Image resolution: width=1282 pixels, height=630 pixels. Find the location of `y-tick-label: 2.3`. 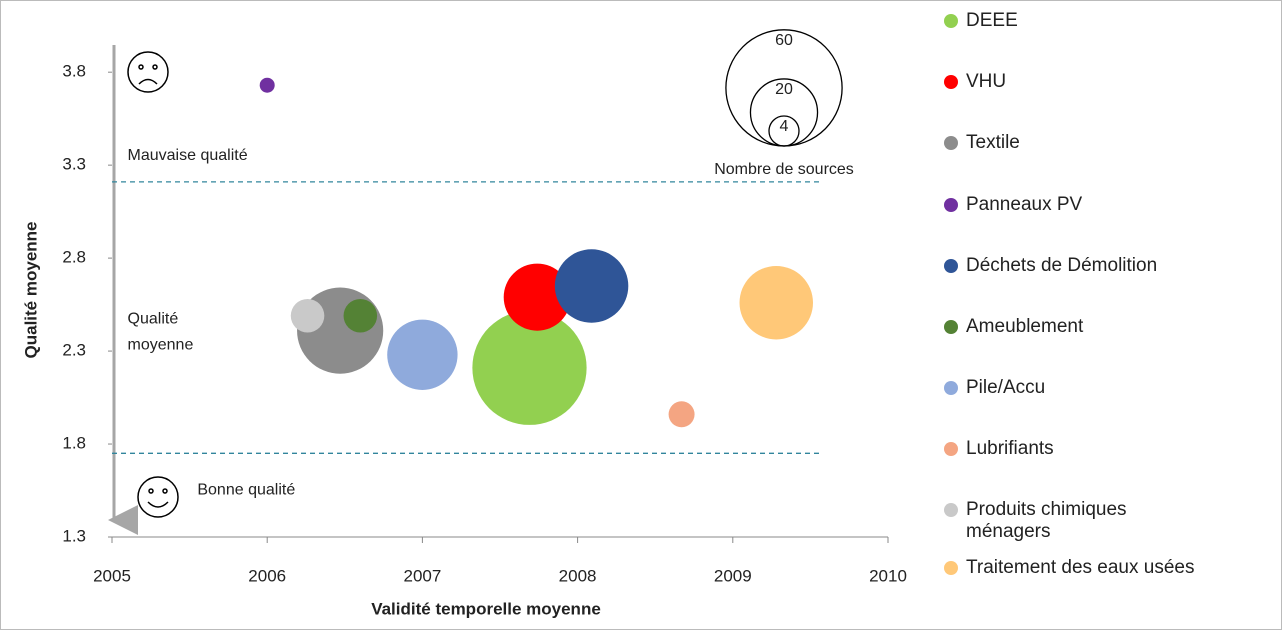

y-tick-label: 2.3 is located at coordinates (74, 350).